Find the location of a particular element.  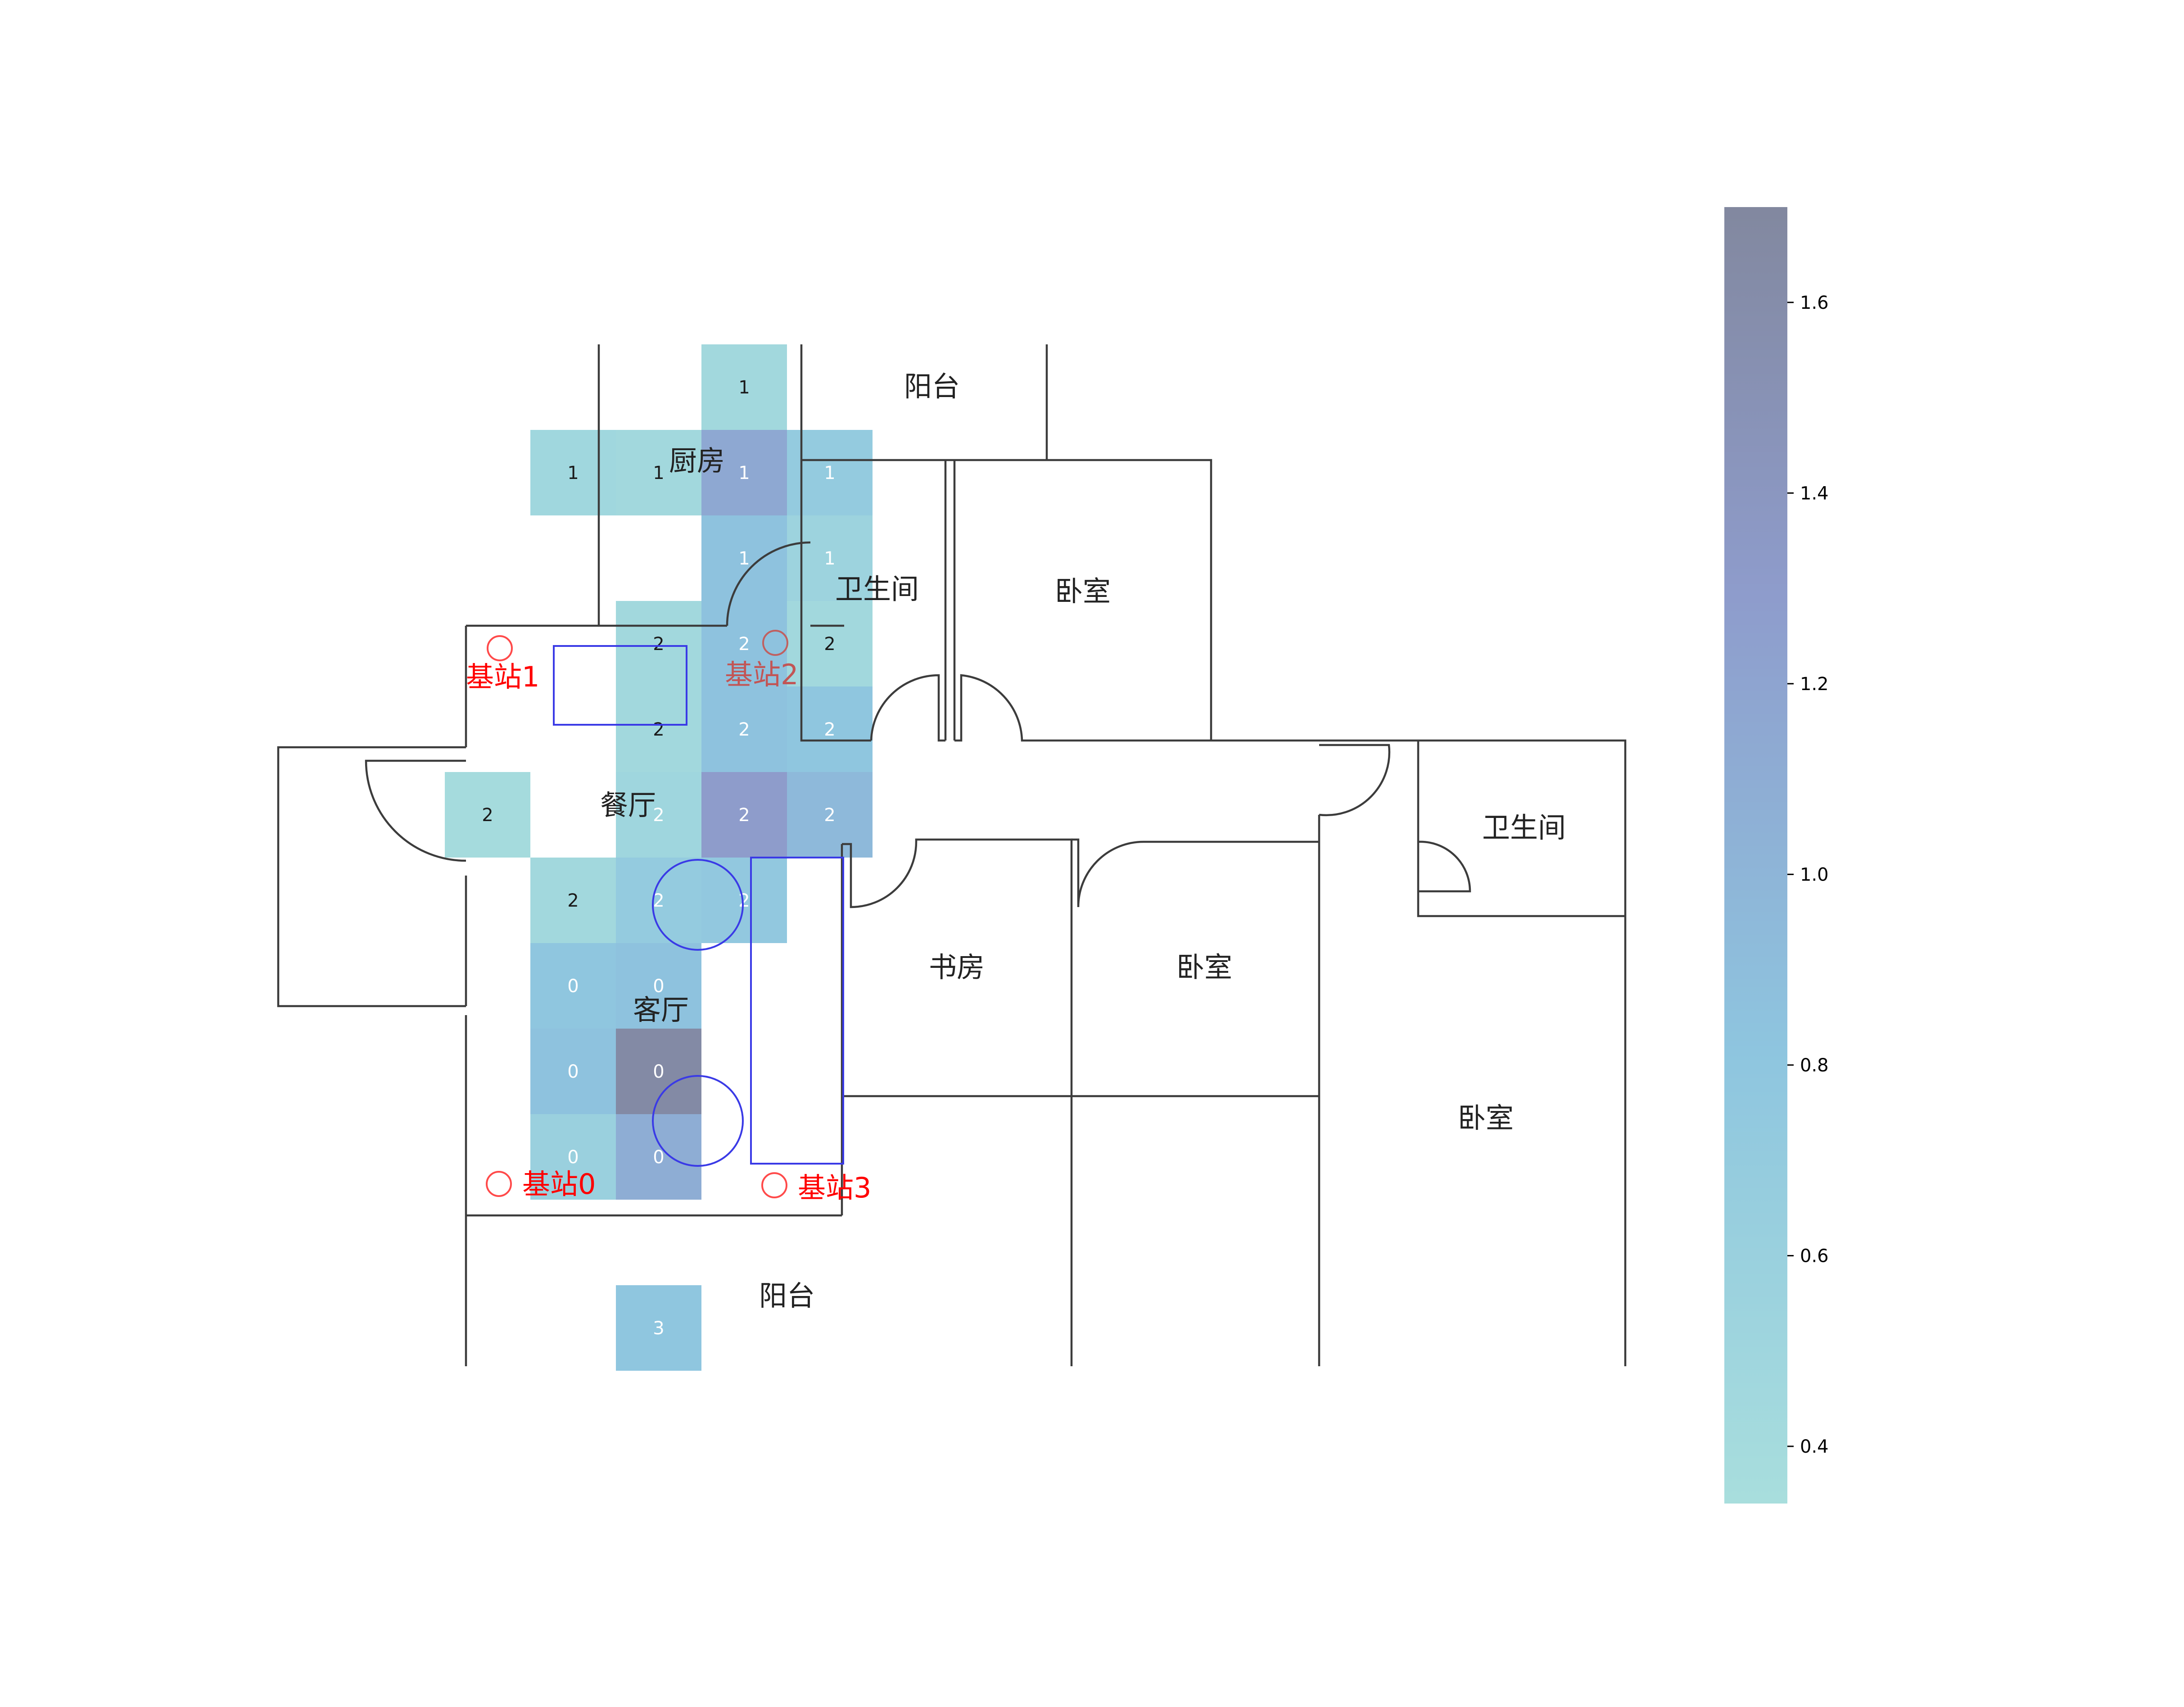

round-table-upper is located at coordinates (698, 905).